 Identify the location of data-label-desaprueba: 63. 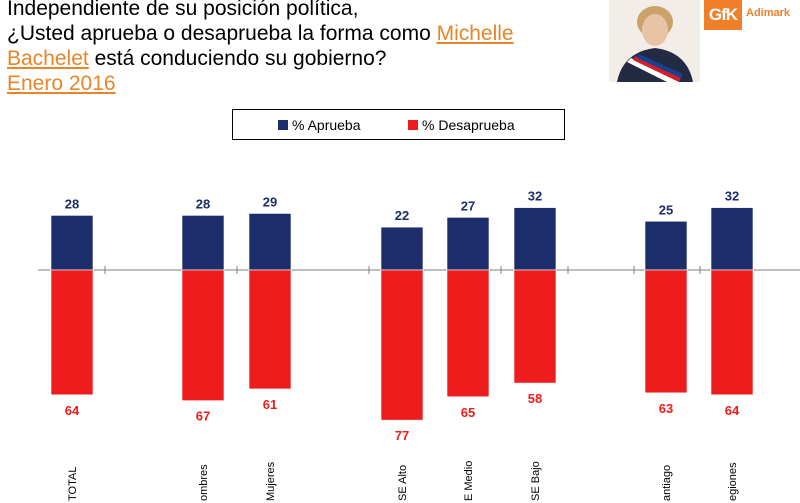
(666, 408).